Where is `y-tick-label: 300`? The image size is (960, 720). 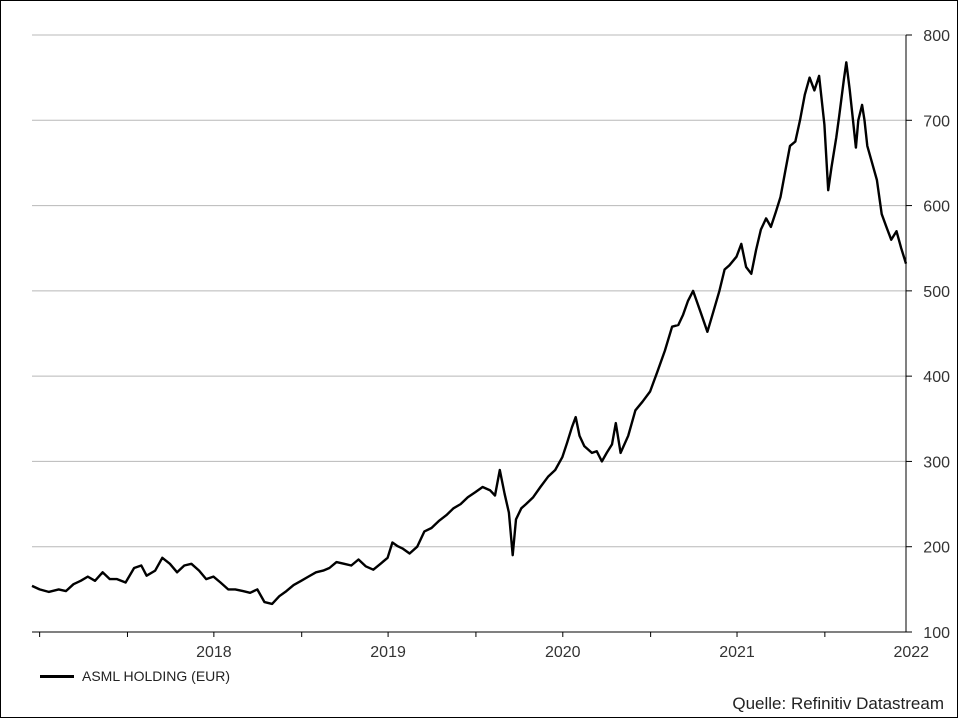
y-tick-label: 300 is located at coordinates (936, 462).